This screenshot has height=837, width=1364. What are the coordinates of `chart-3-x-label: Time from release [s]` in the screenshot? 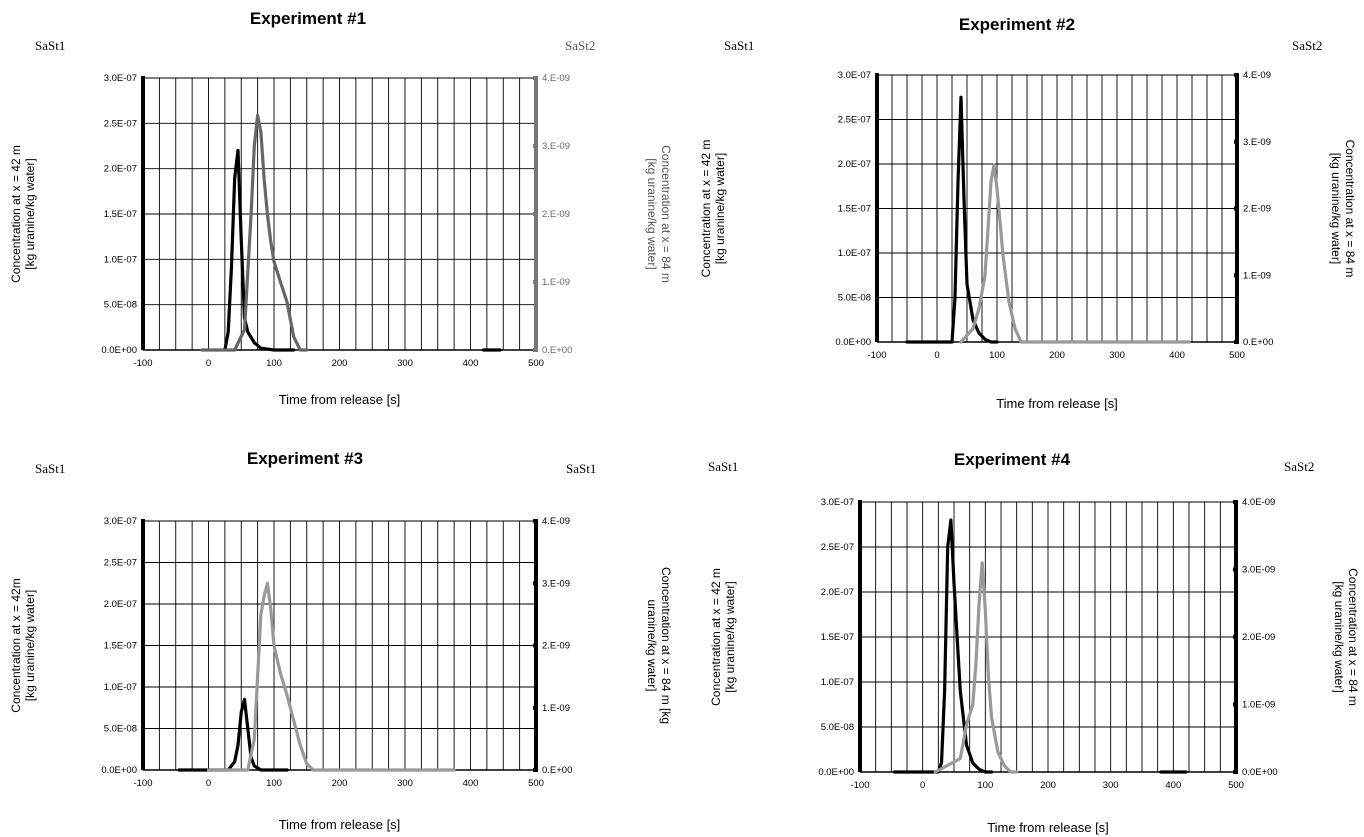 It's located at (340, 824).